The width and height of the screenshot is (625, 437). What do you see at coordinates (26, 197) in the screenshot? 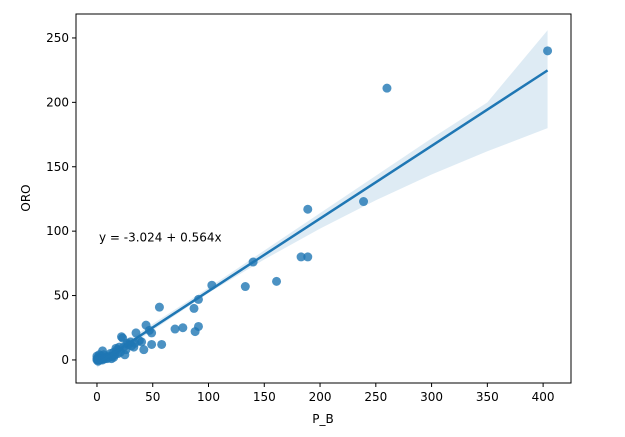
I see `y-axis-label: ORO` at bounding box center [26, 197].